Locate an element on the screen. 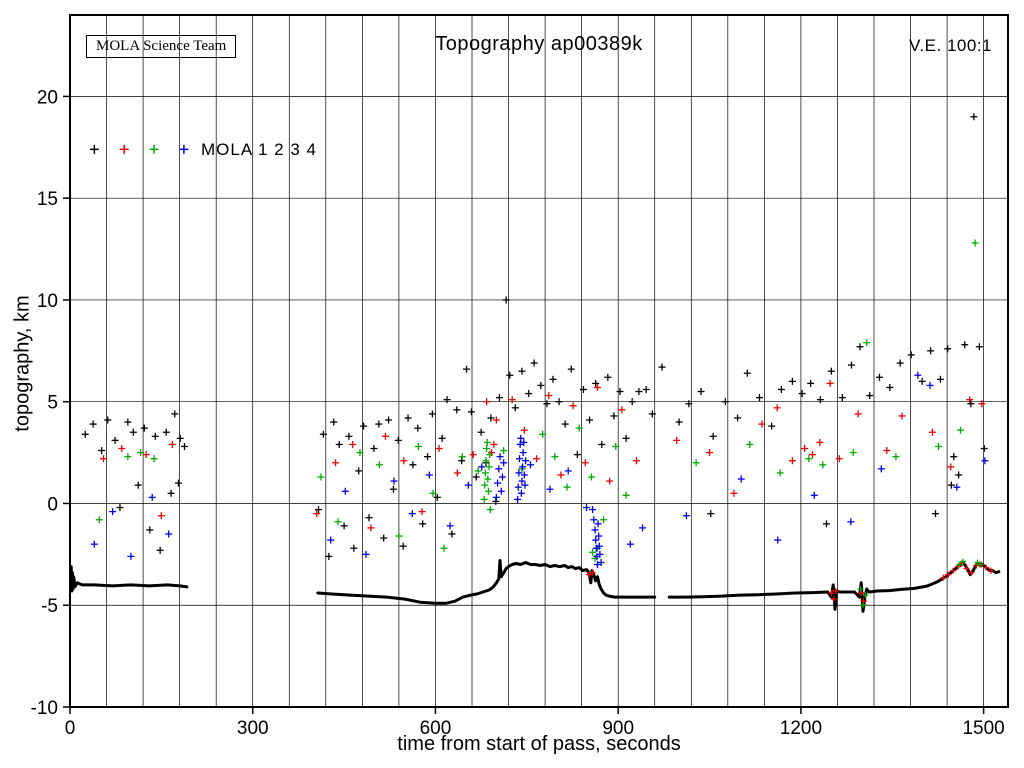  y-tick-label: -5 is located at coordinates (49, 606).